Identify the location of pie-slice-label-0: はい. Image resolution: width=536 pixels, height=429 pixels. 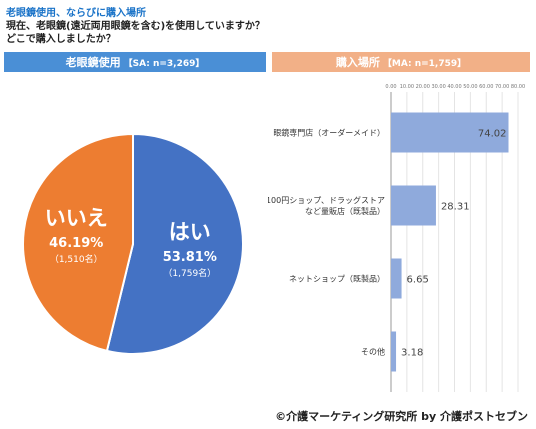
(190, 232).